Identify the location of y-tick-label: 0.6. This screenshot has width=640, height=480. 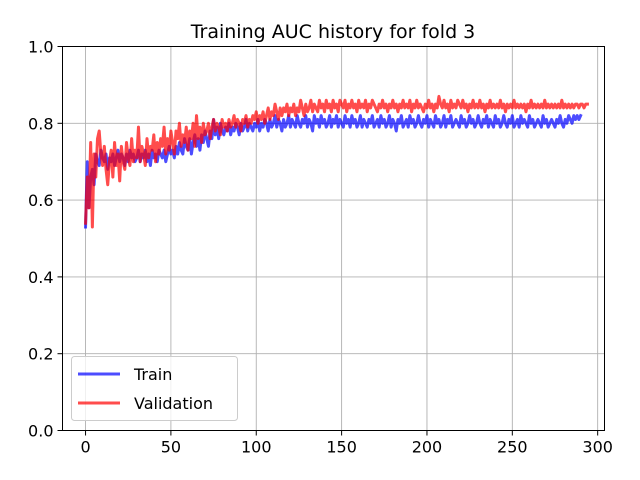
(40, 200).